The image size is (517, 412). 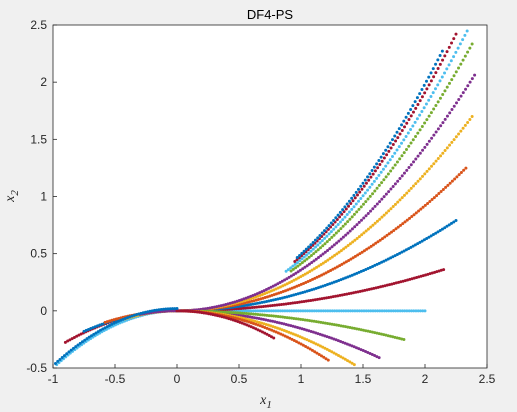 I want to click on y-axis-label: x2, so click(x=12, y=196).